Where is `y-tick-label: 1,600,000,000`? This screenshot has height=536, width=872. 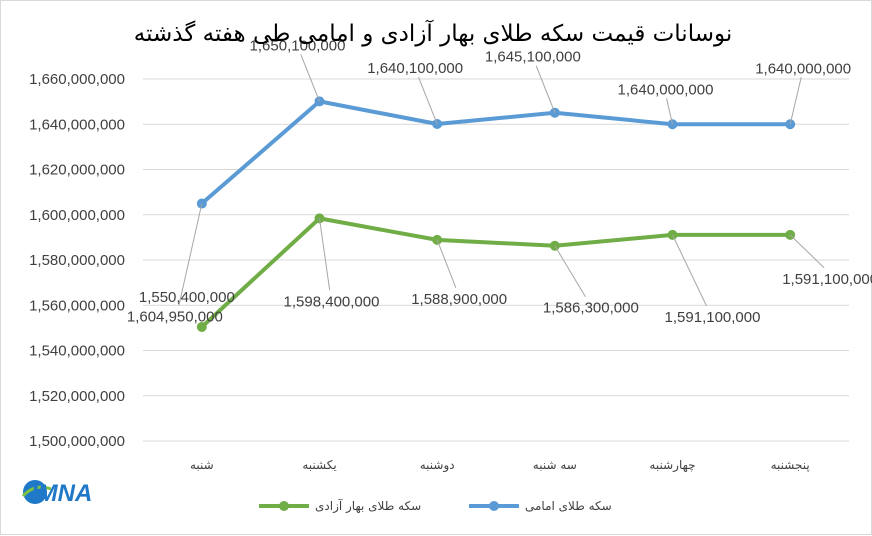
y-tick-label: 1,600,000,000 is located at coordinates (77, 215).